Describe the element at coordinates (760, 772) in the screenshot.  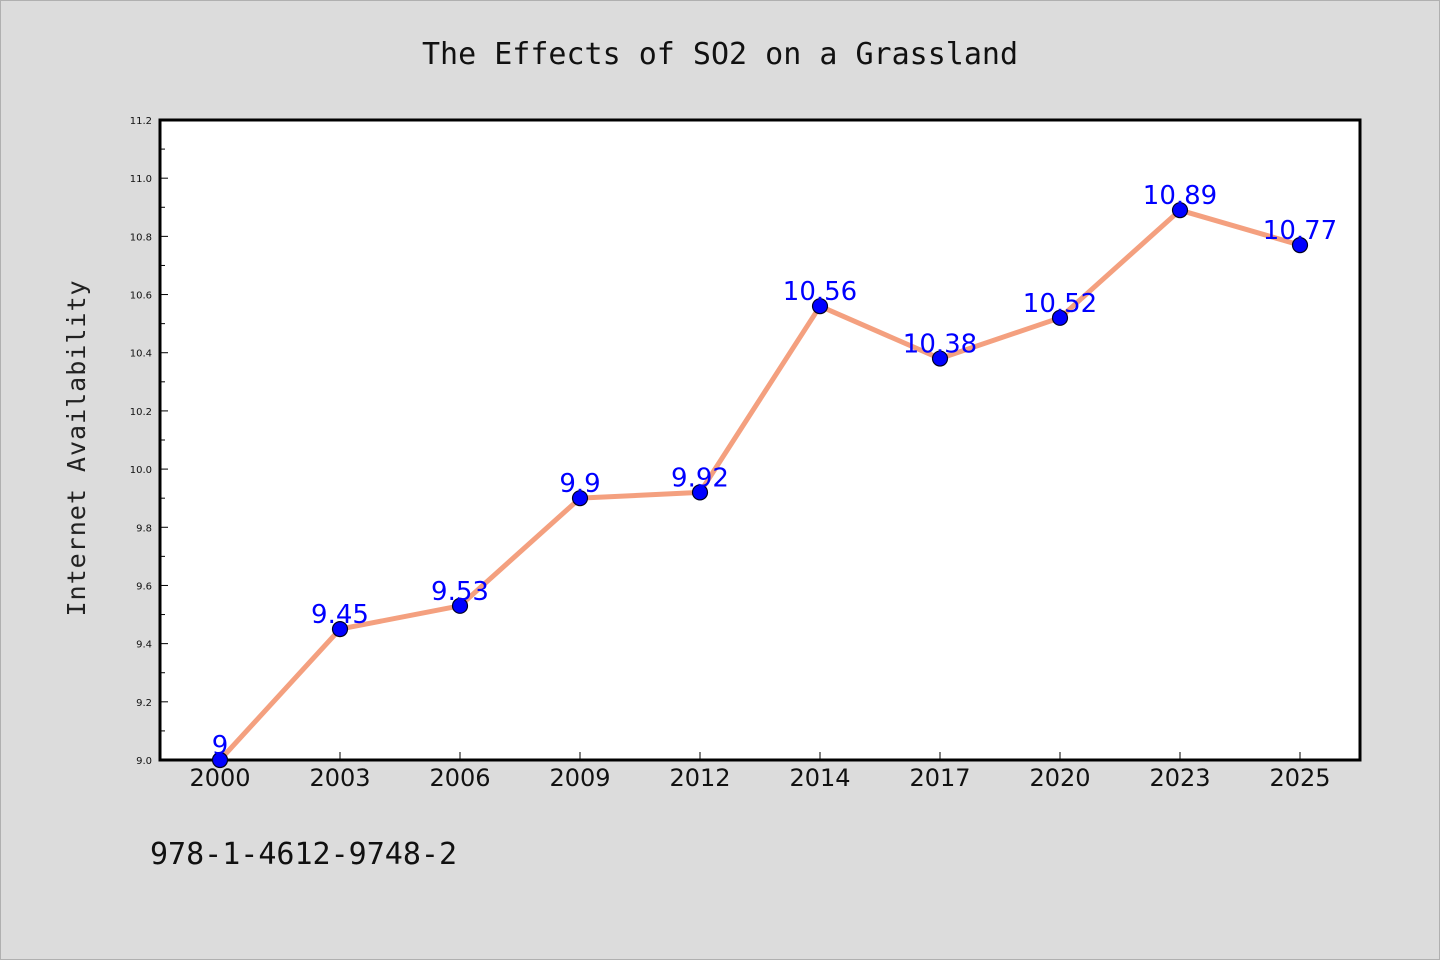
I see `x-axis-ticks: 2000 2003 2006 2009 2012 2014 2017 2020 2023 2025` at that location.